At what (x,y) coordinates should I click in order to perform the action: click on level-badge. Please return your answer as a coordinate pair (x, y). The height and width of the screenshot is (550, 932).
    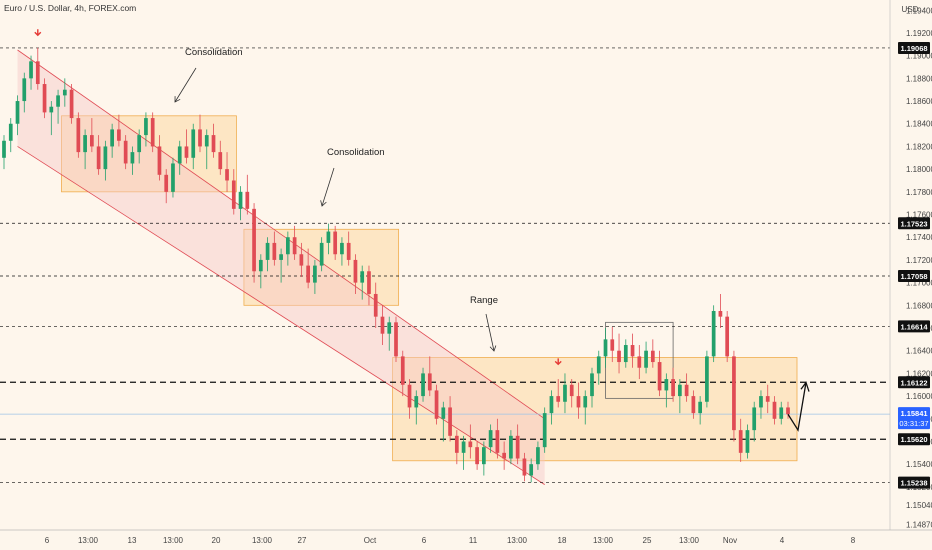
    Looking at the image, I should click on (914, 276).